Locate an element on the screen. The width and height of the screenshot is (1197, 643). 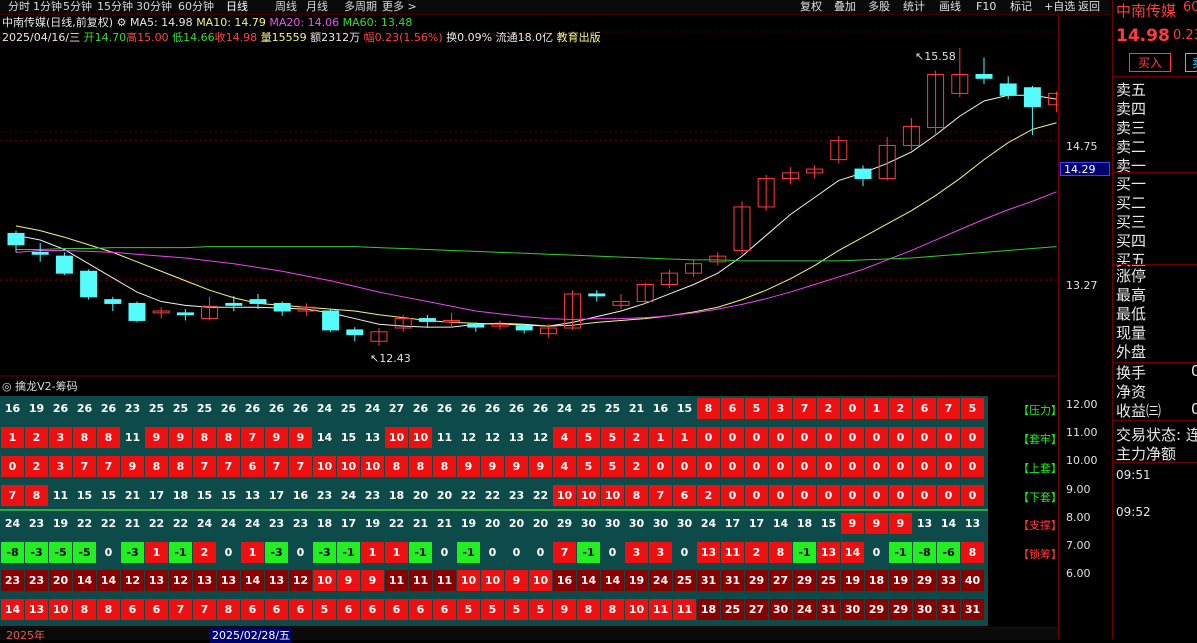
grid-cell: 17 is located at coordinates (156, 495).